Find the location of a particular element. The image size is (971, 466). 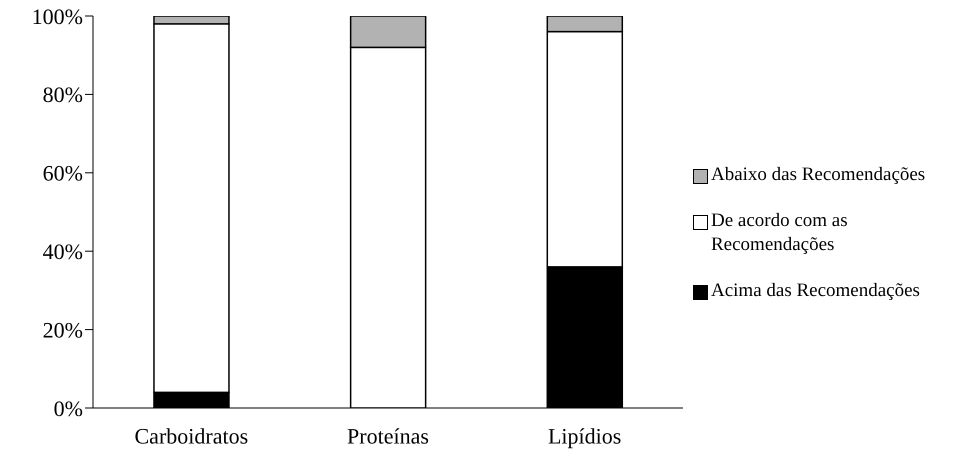

legend-label: Acima das Recomendações is located at coordinates (815, 291).